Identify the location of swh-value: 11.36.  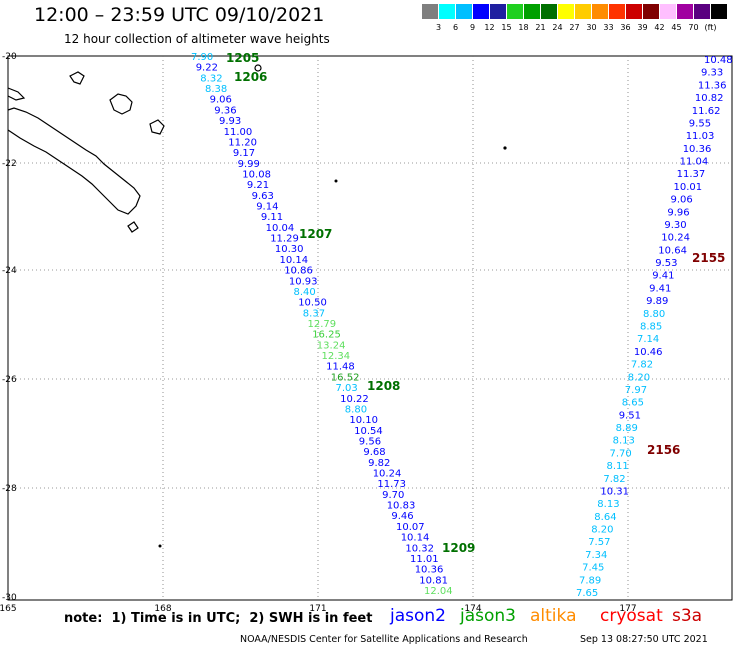
(712, 85).